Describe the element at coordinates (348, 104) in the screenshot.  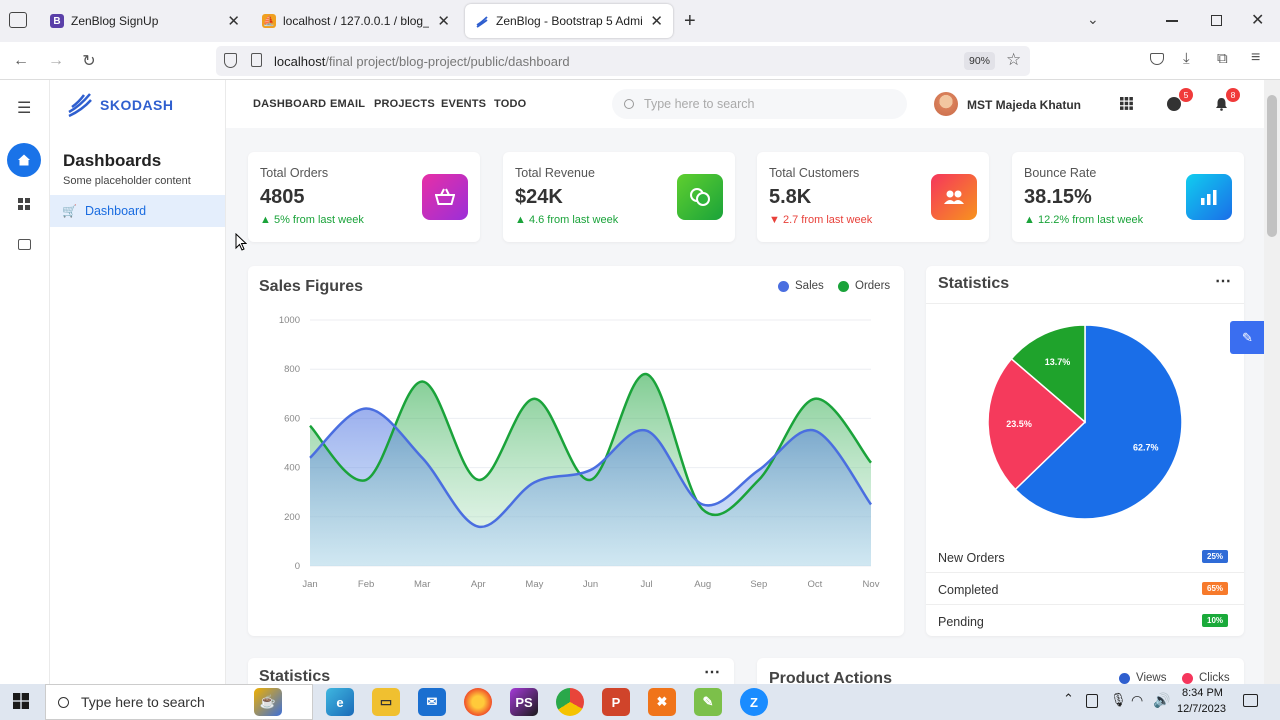
I see `nav-email: EMAIL` at that location.